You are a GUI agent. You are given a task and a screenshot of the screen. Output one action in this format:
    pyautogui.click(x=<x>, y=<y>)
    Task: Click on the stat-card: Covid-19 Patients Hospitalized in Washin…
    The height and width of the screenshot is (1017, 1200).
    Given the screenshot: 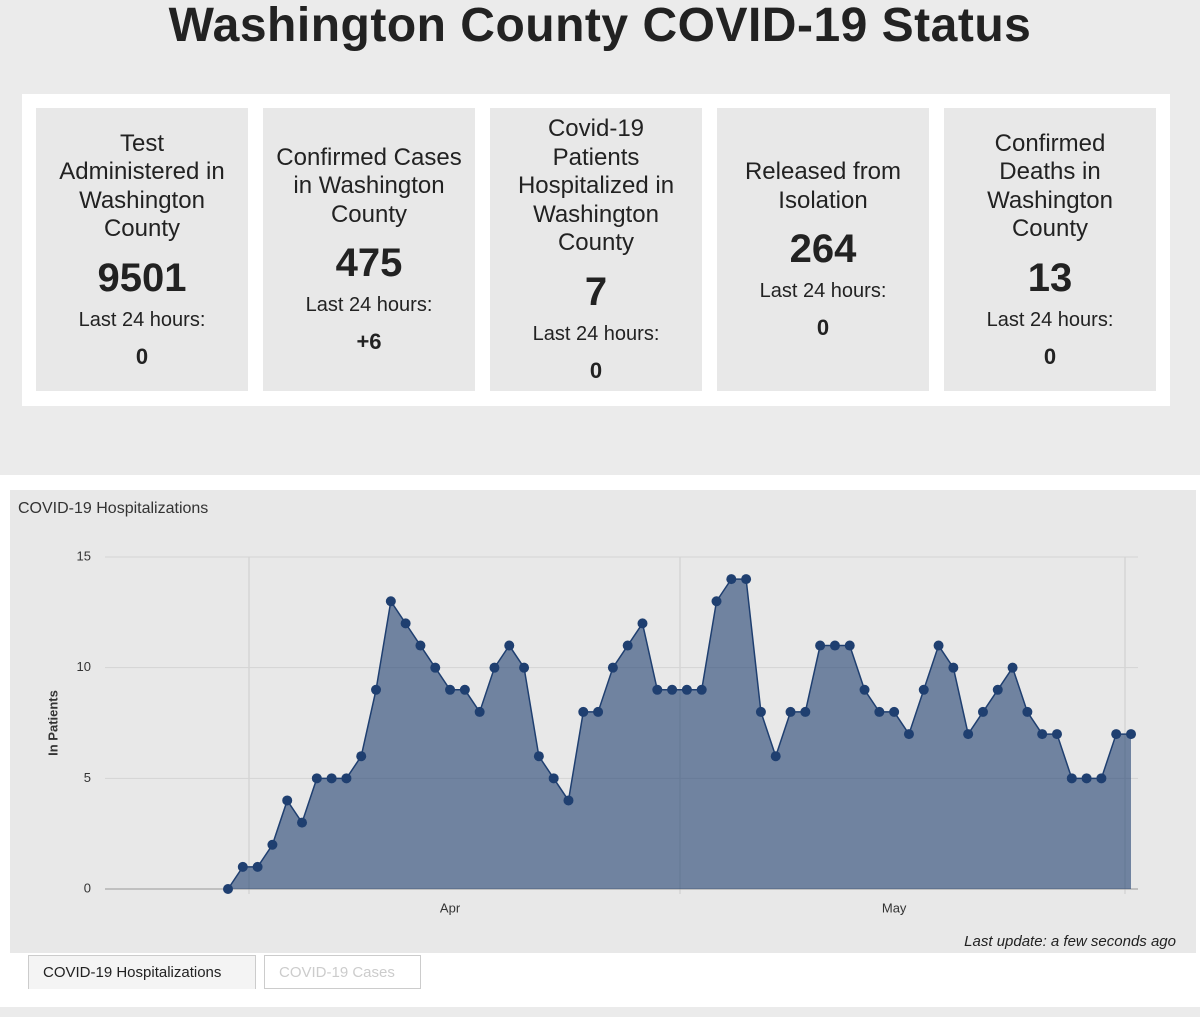 What is the action you would take?
    pyautogui.click(x=596, y=249)
    